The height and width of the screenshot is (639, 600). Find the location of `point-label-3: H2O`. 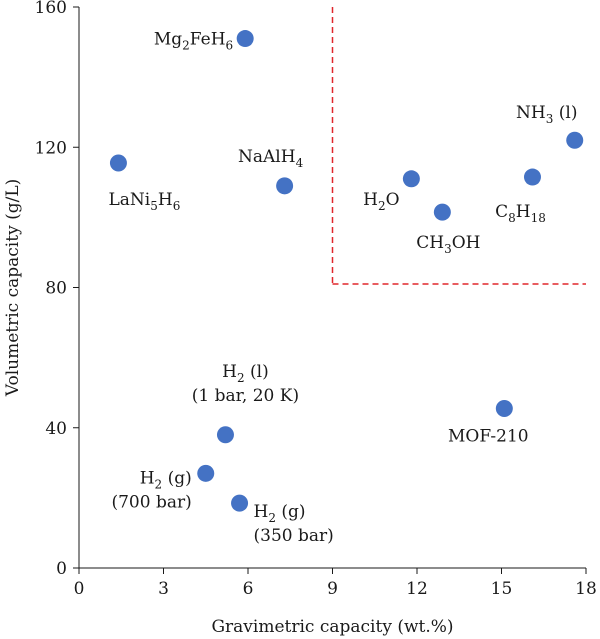

point-label-3: H2O is located at coordinates (381, 201).